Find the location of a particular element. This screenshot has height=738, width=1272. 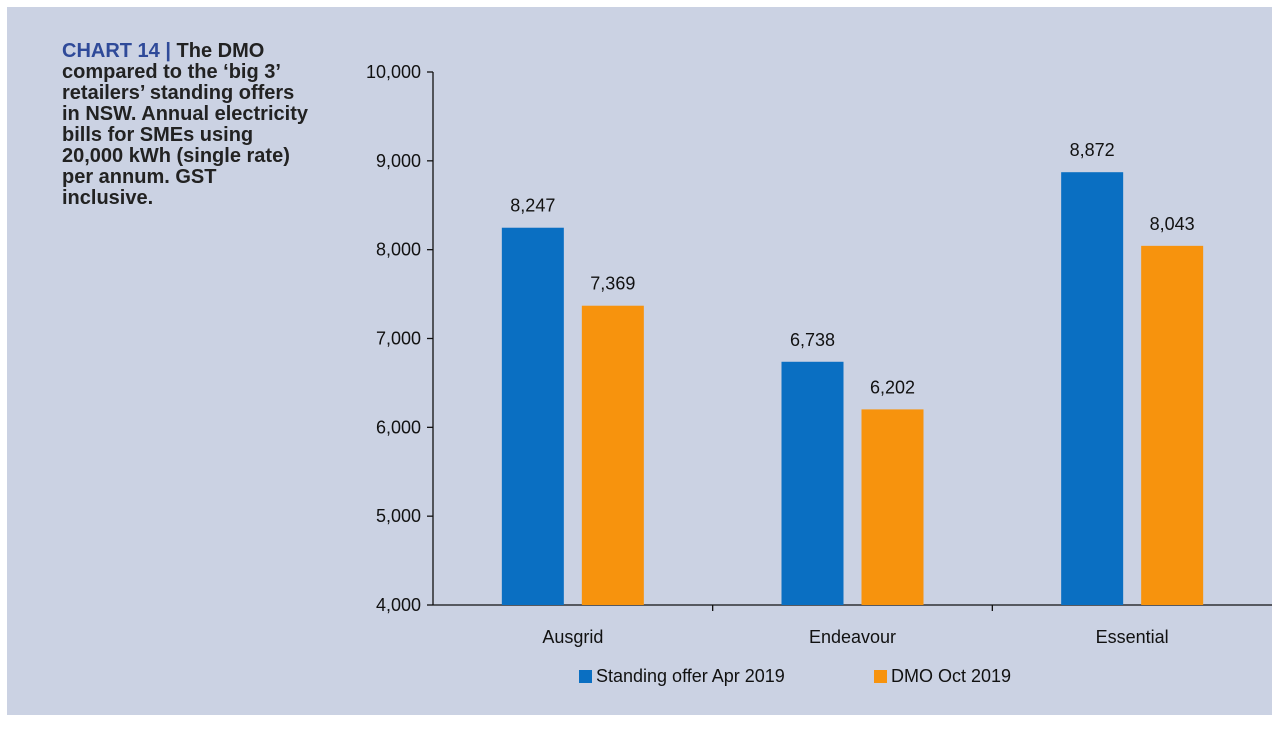

data-label: 8,872 is located at coordinates (1092, 150).